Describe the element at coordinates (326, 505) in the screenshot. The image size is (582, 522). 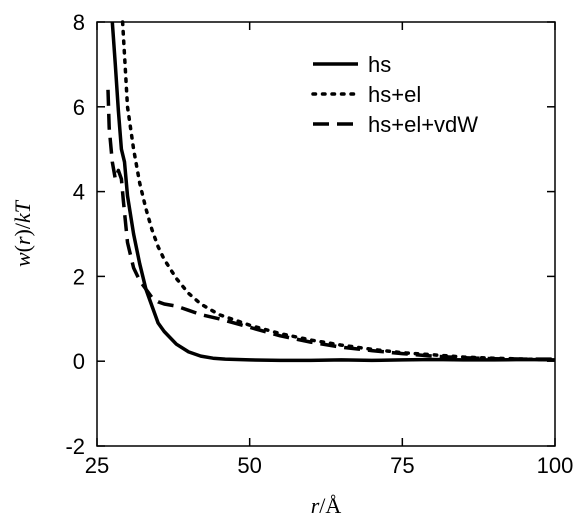
I see `x-axis-label: r/Å` at that location.